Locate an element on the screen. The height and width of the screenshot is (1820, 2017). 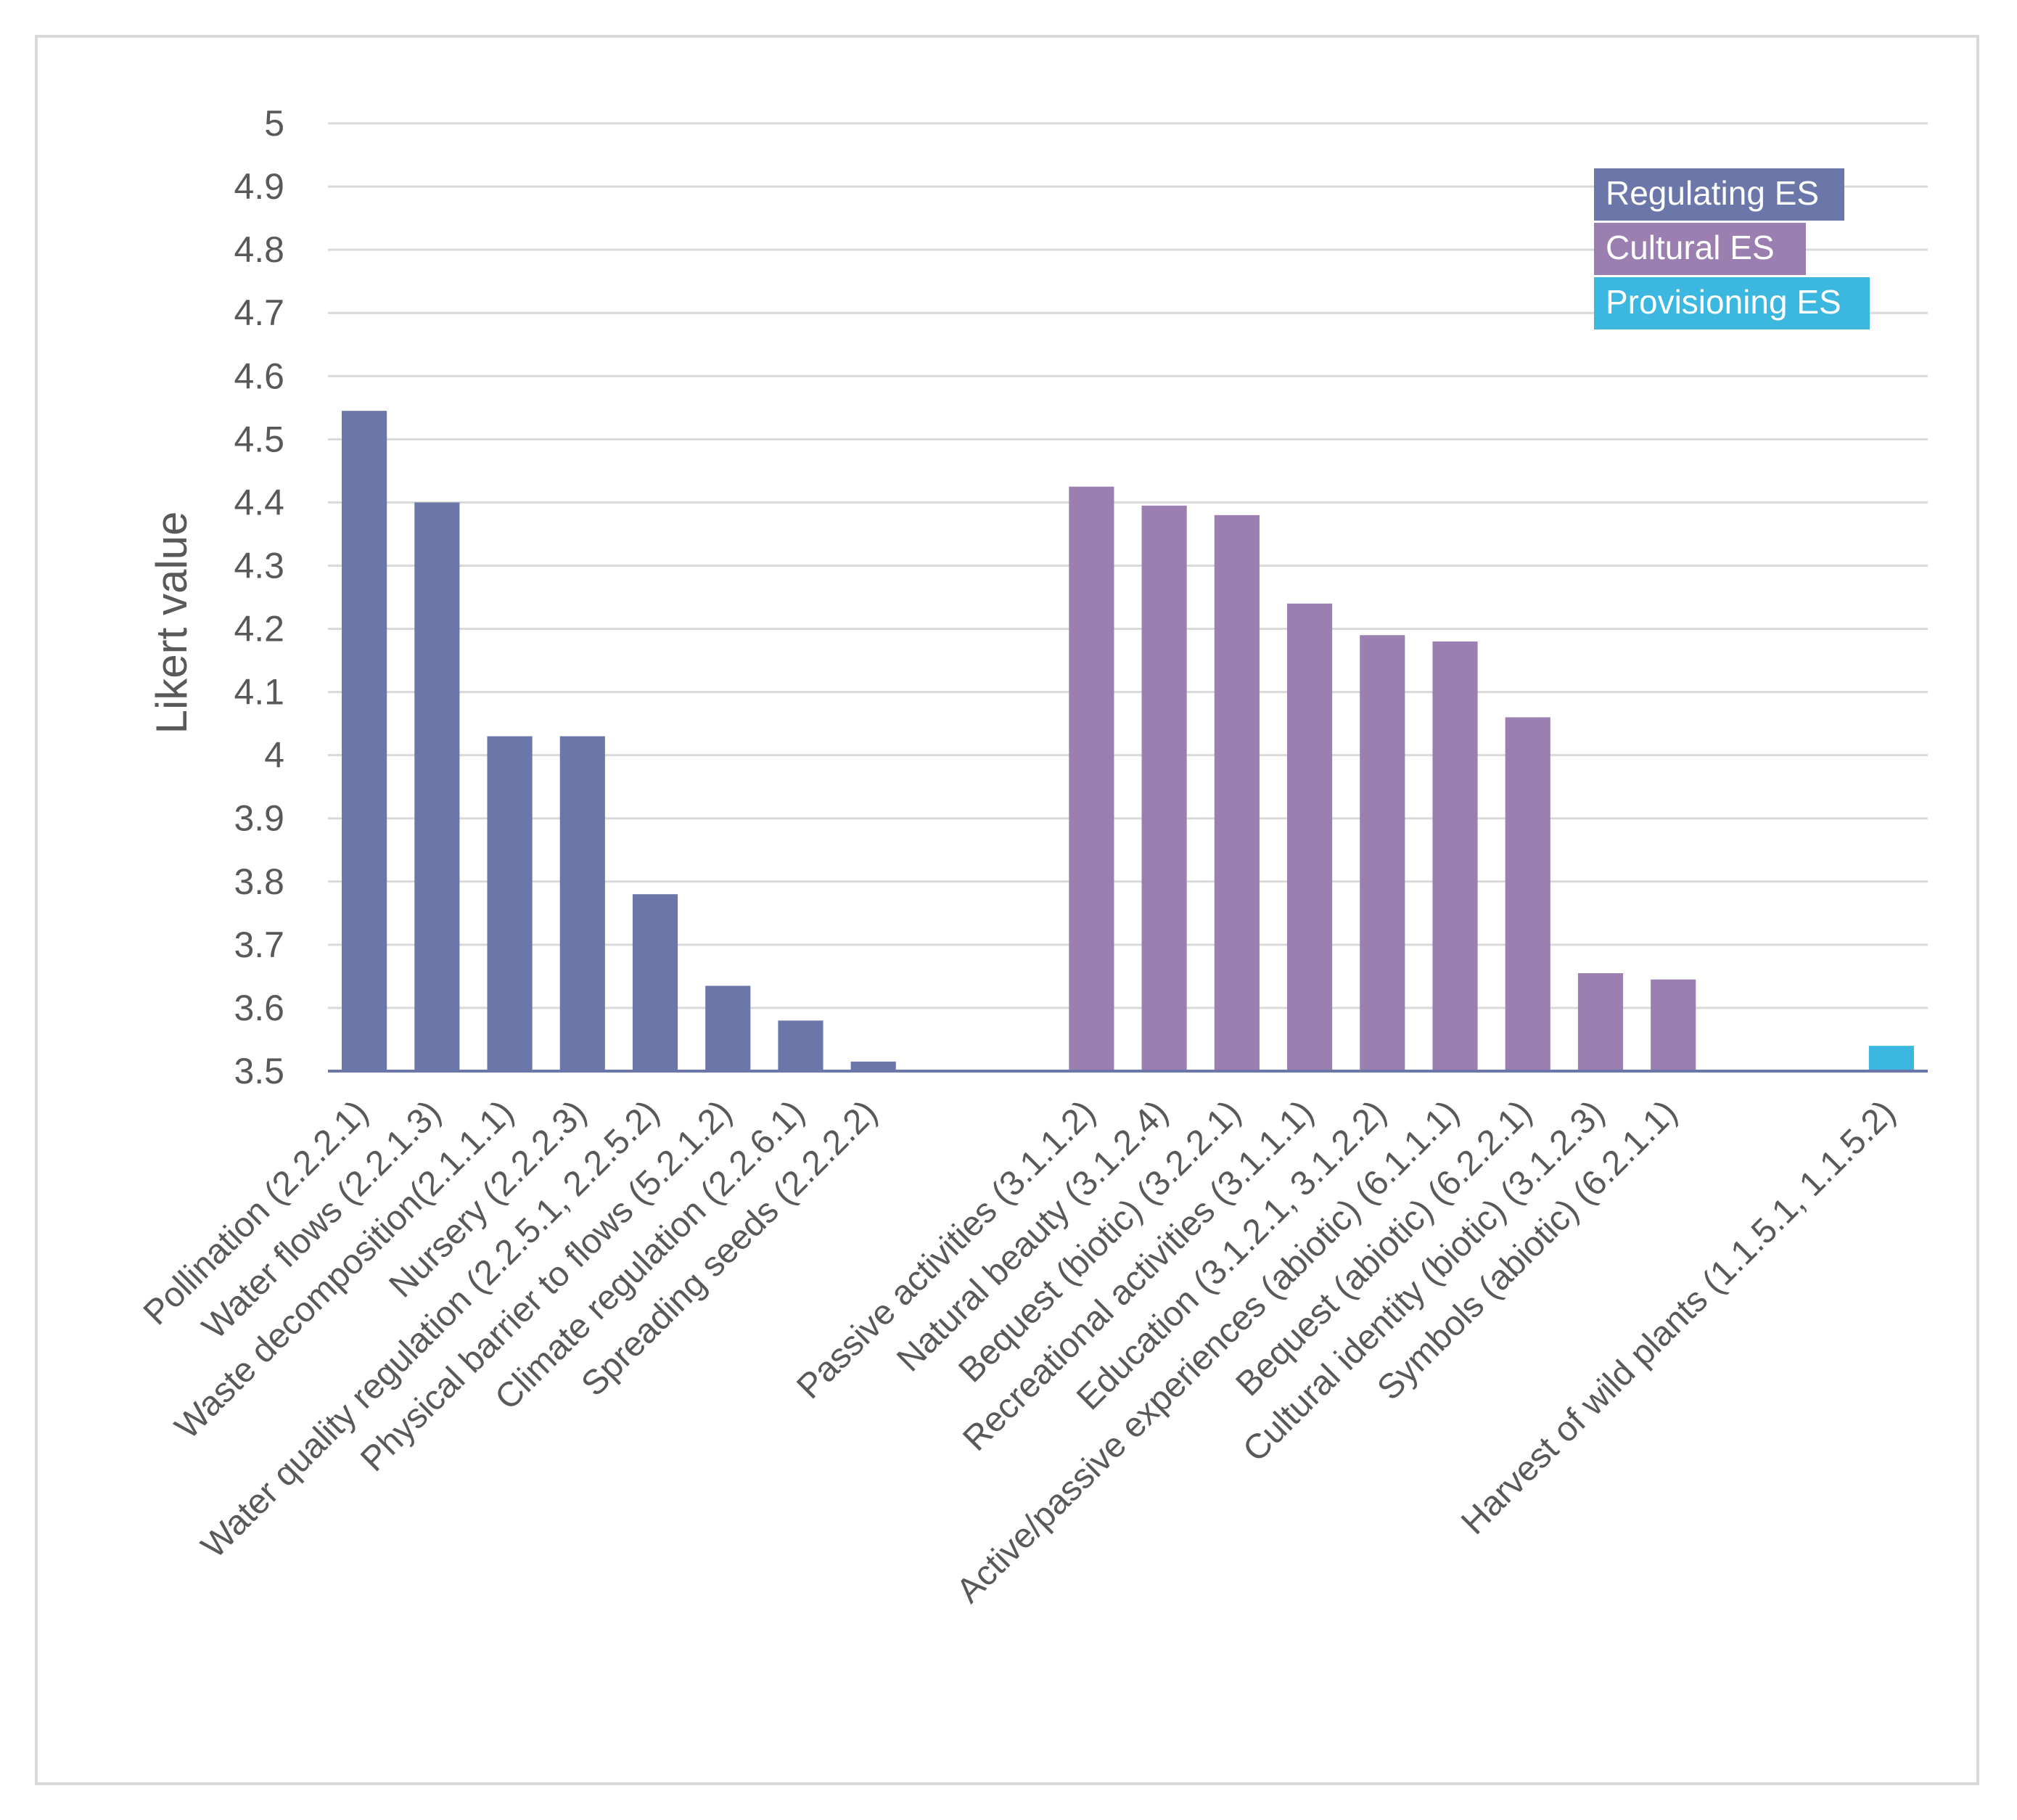
y-axis-title: Likert value is located at coordinates (171, 623).